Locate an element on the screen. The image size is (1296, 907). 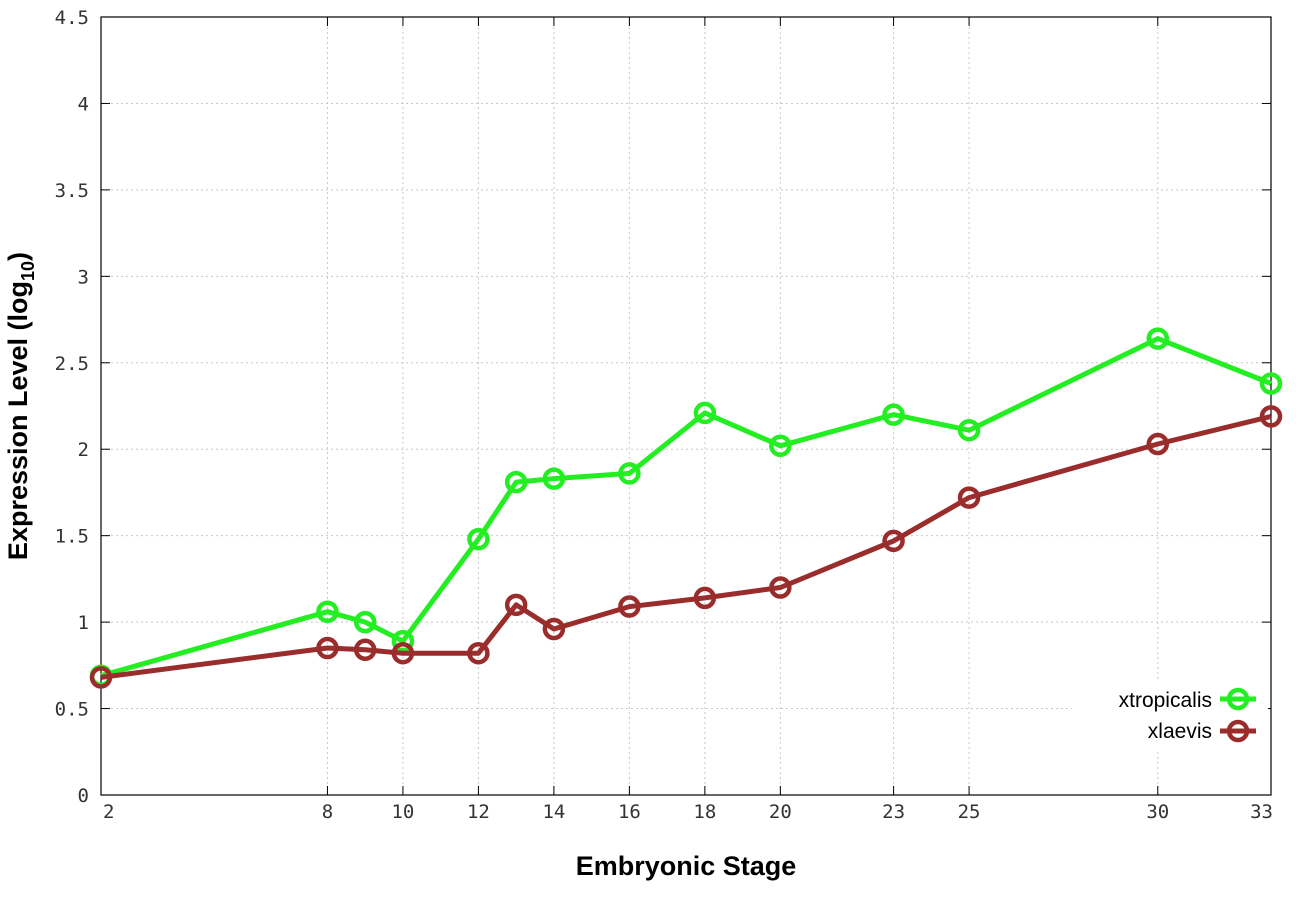
x-tick-label: 18 is located at coordinates (704, 812).